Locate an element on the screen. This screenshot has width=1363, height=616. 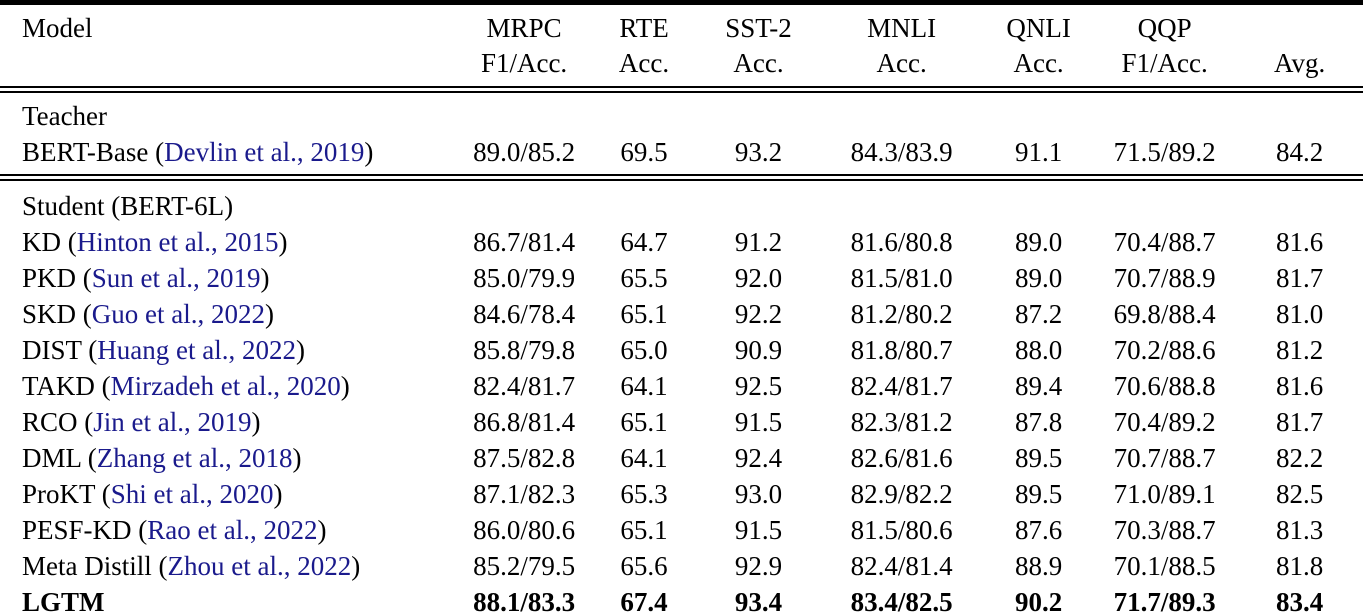
value-cell: 85.2/79.5 is located at coordinates (524, 566).